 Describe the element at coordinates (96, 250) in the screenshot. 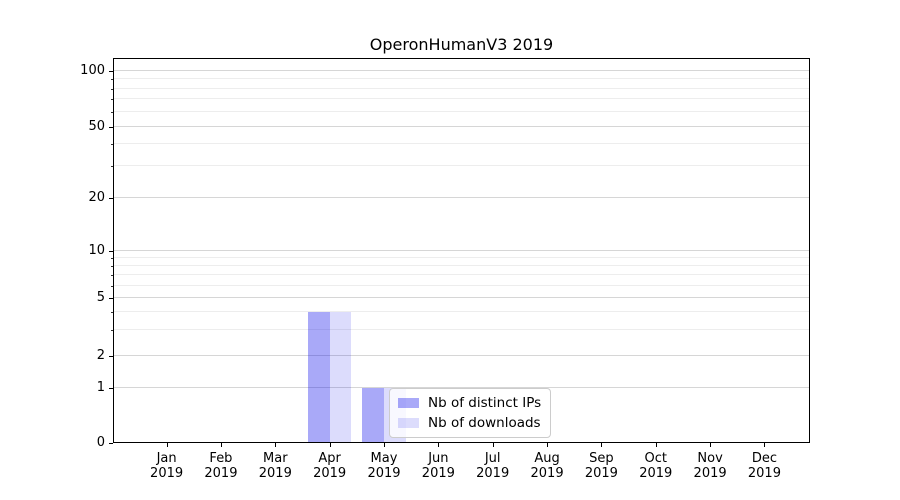

I see `y-tick-label: 10` at that location.